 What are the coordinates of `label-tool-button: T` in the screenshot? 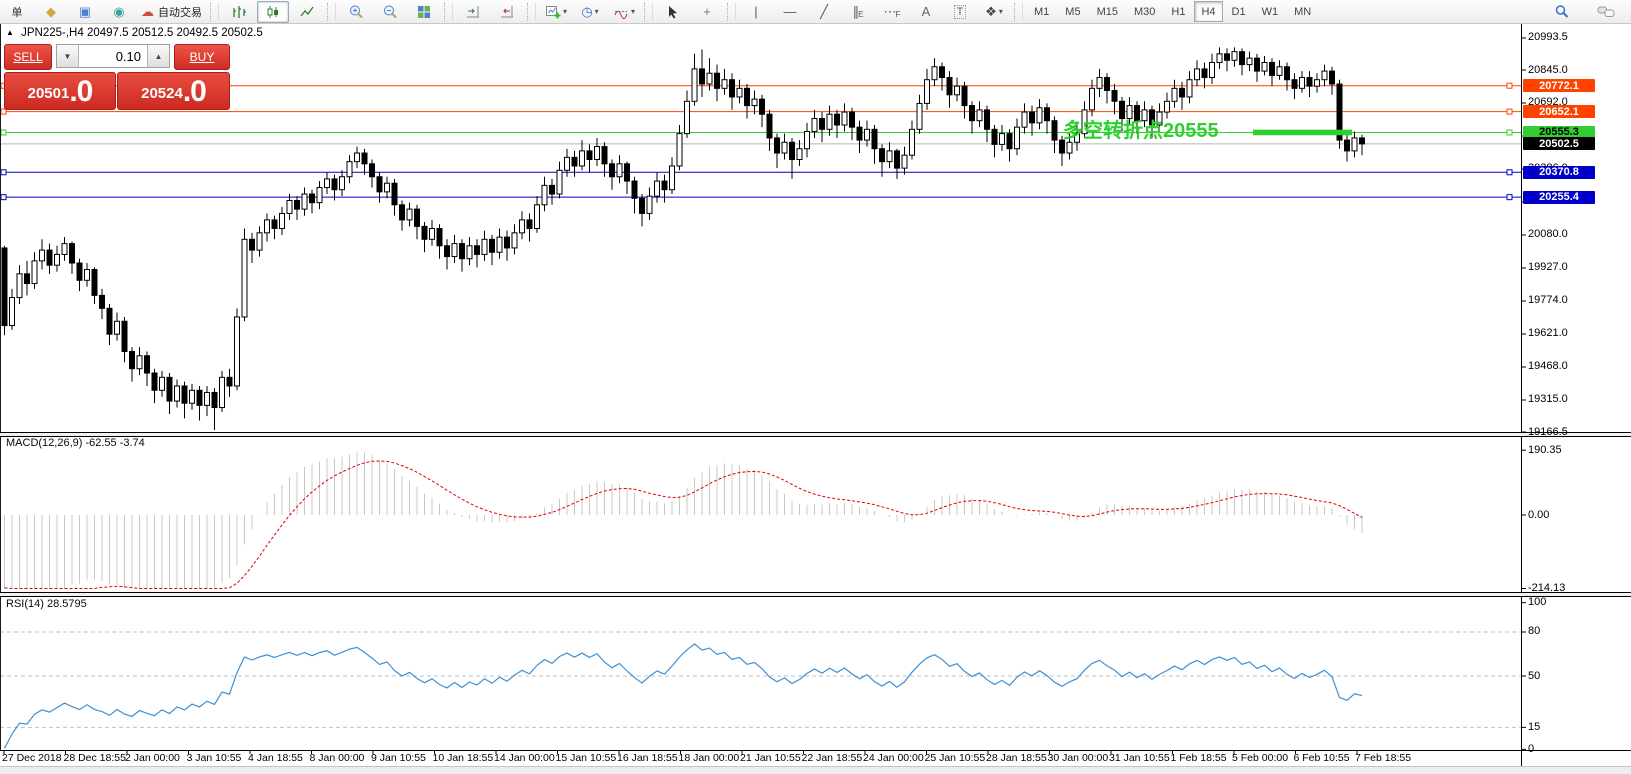 It's located at (960, 12).